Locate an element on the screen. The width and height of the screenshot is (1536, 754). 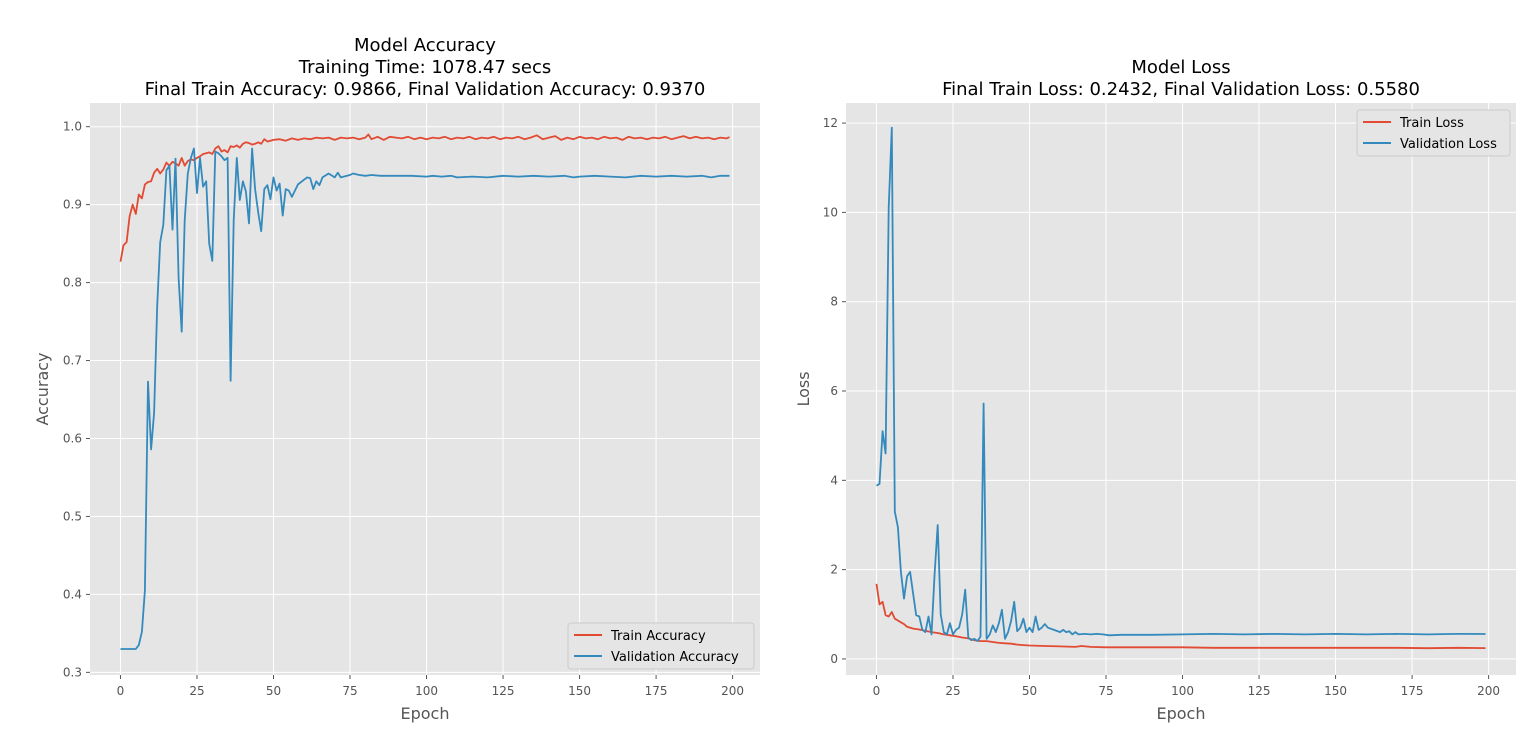
chart-title-line-1: Model Loss is located at coordinates (1180, 67).